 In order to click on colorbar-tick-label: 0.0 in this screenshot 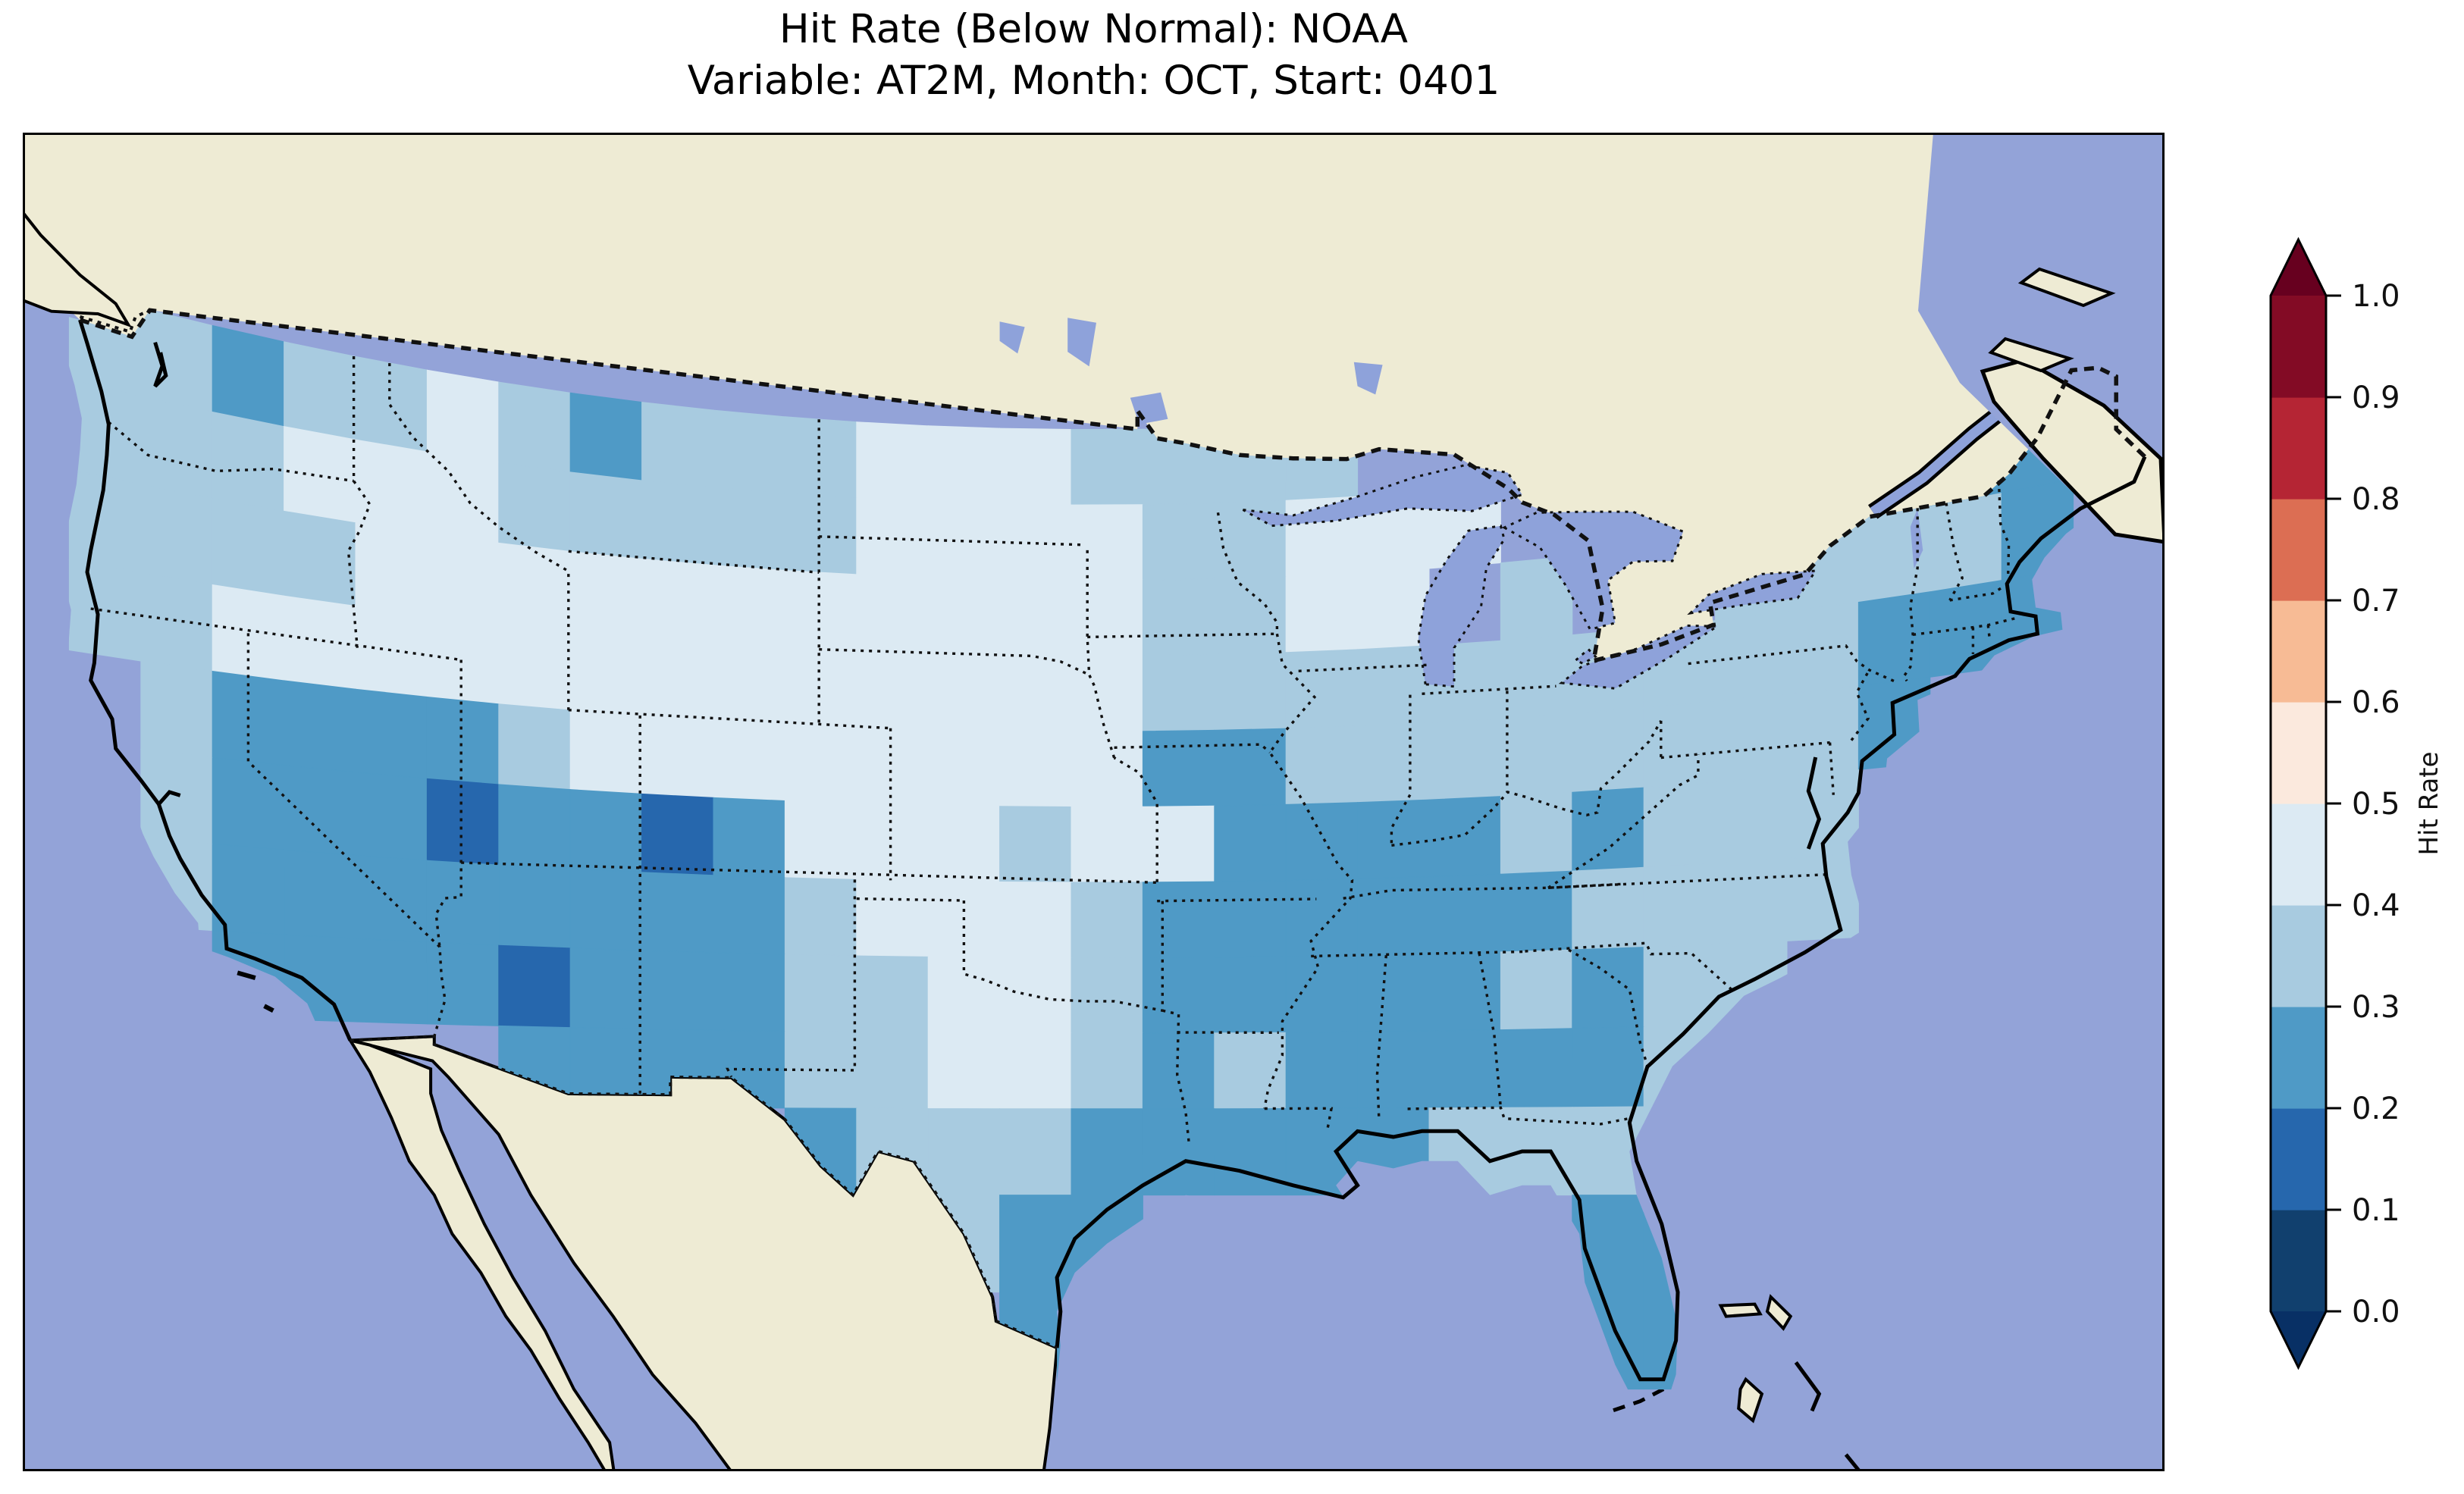, I will do `click(2376, 1312)`.